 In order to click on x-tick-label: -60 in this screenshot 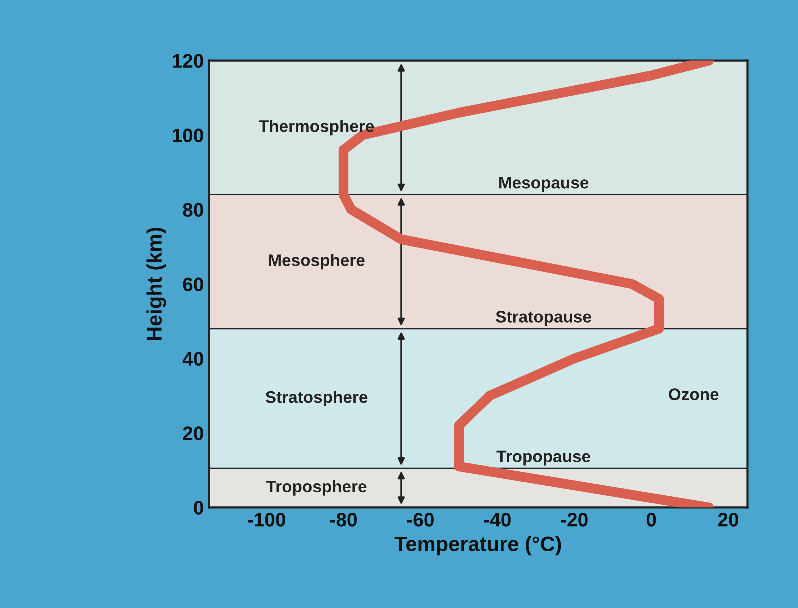, I will do `click(420, 520)`.